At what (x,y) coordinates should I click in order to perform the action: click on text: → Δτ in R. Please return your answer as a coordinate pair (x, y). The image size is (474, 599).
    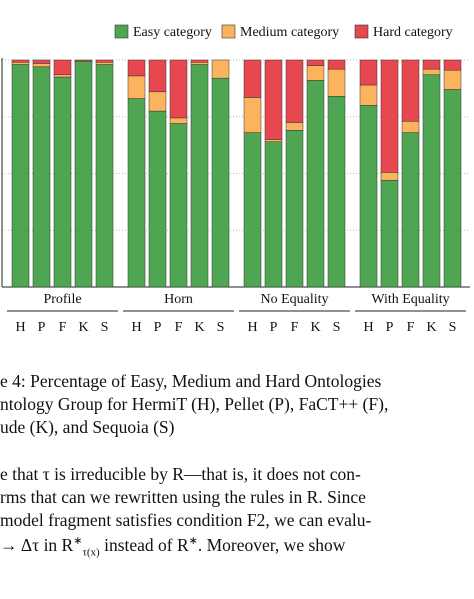
    Looking at the image, I should click on (37, 544).